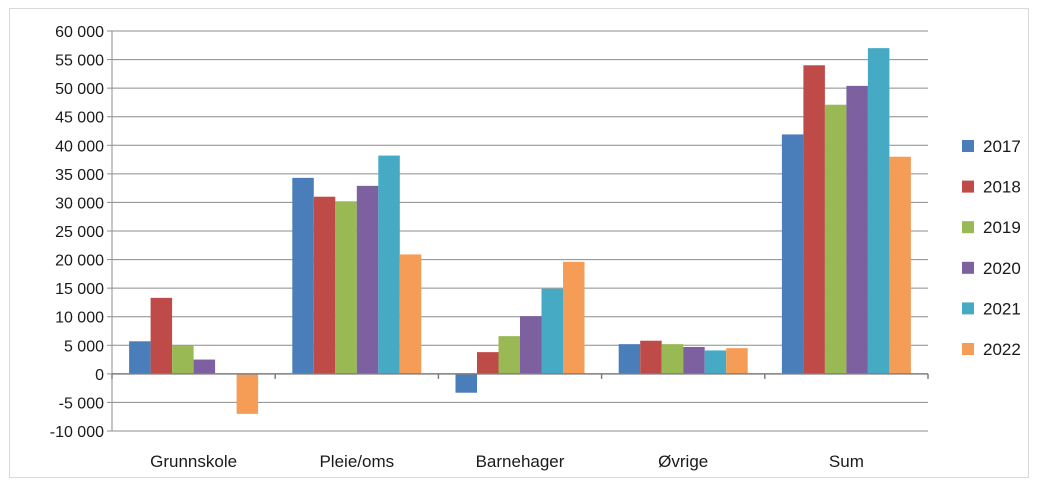 This screenshot has width=1039, height=484. What do you see at coordinates (509, 355) in the screenshot?
I see `bar-2019-barnehager` at bounding box center [509, 355].